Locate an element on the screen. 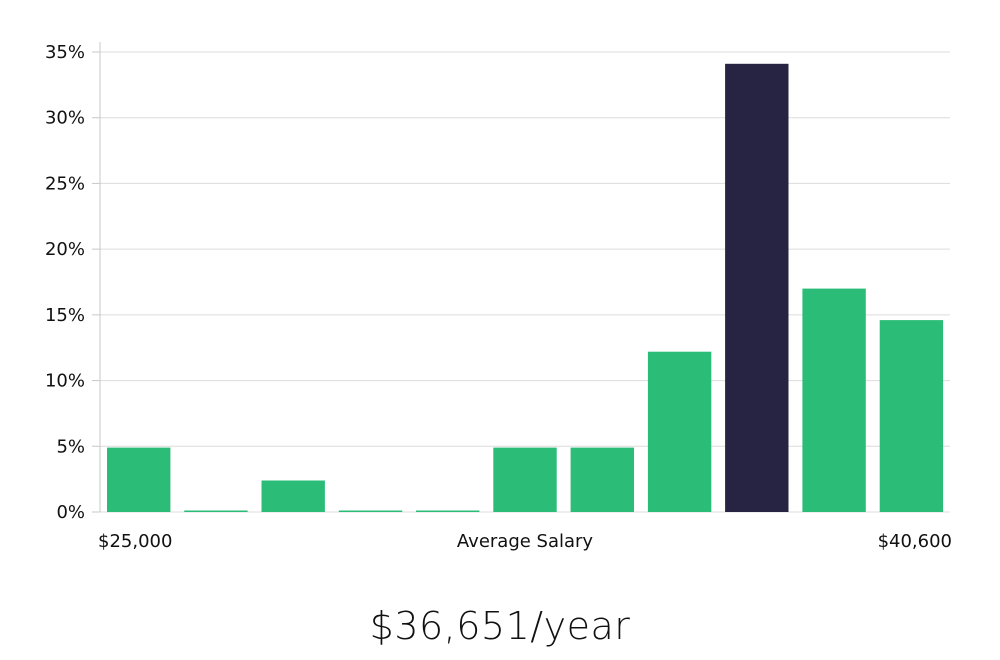  y-tick-label: 30% is located at coordinates (65, 118).